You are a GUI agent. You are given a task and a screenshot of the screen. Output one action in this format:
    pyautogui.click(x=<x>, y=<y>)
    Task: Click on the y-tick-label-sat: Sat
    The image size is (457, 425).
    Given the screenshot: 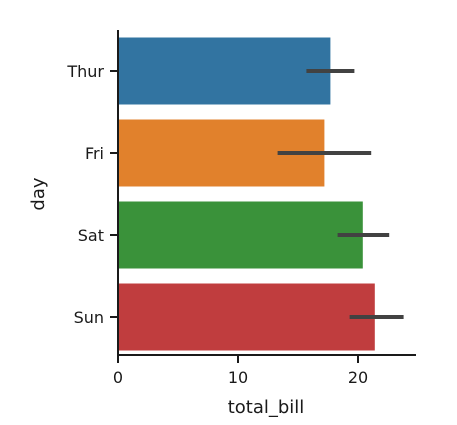 What is the action you would take?
    pyautogui.click(x=91, y=235)
    